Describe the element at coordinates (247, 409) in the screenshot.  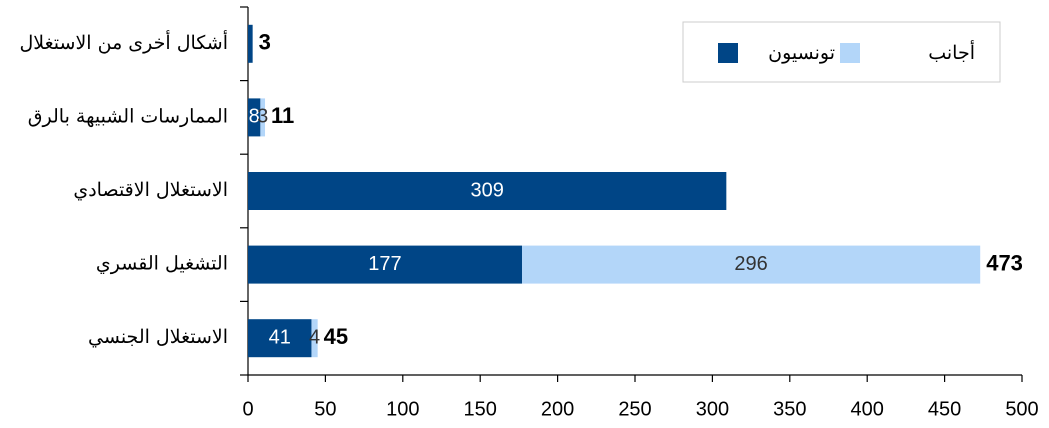
I see `x-tick-label: 0` at that location.